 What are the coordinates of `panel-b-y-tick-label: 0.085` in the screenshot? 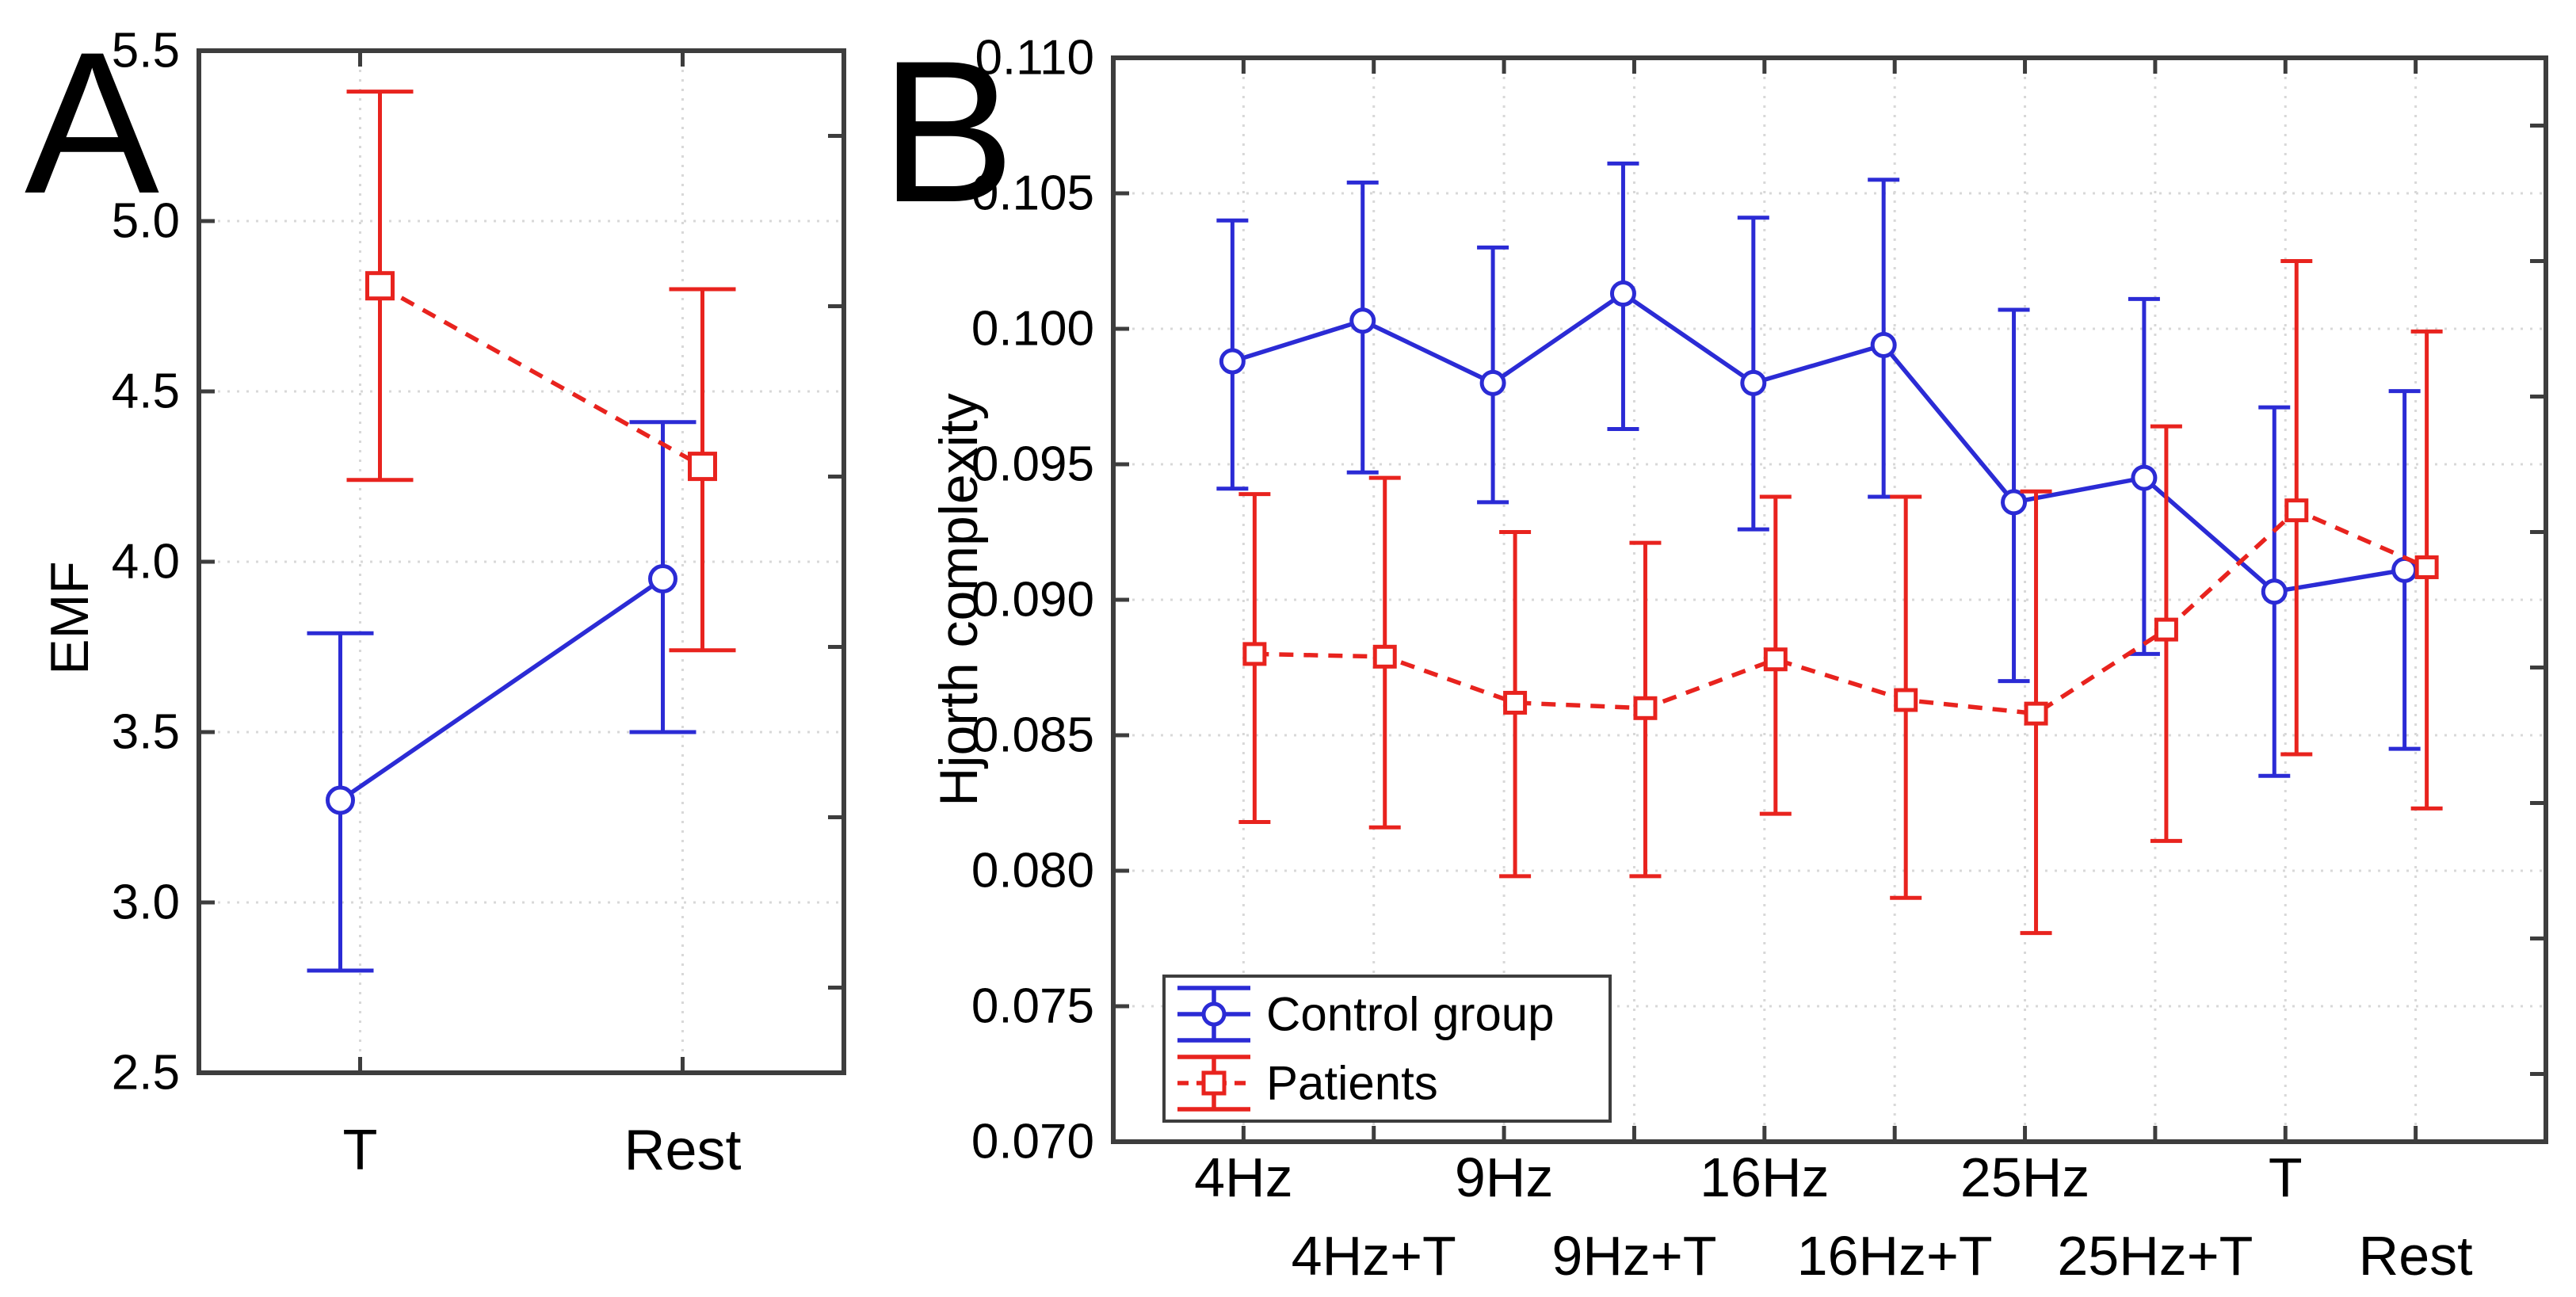 It's located at (1032, 736).